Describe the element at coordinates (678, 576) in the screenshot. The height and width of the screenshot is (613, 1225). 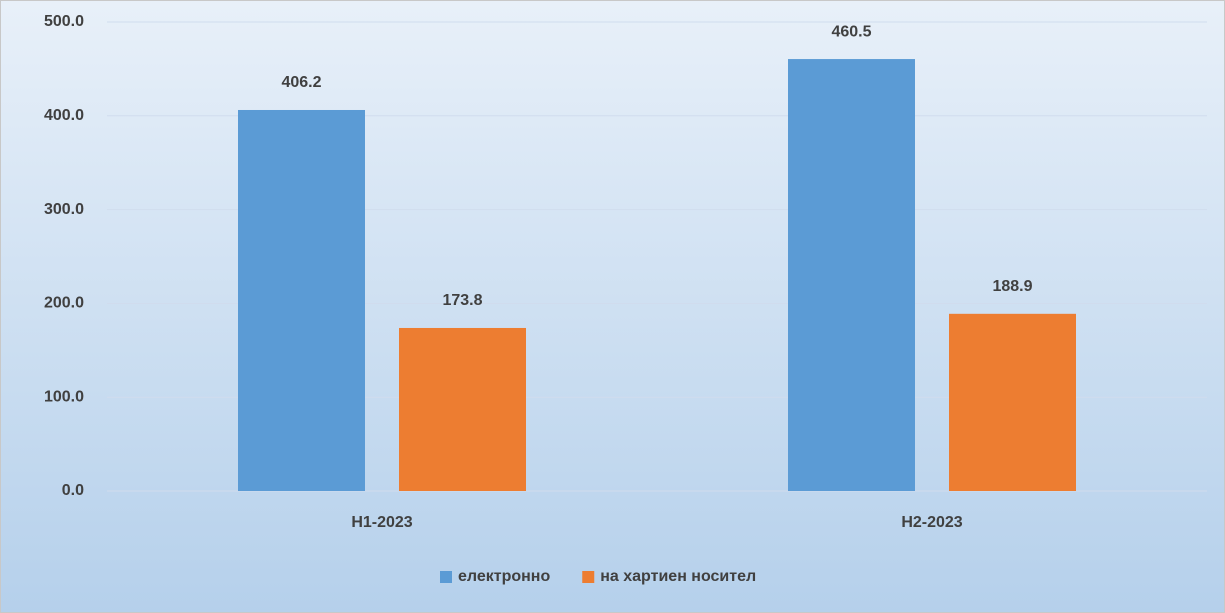
I see `legend-label: на хартиен носител` at that location.